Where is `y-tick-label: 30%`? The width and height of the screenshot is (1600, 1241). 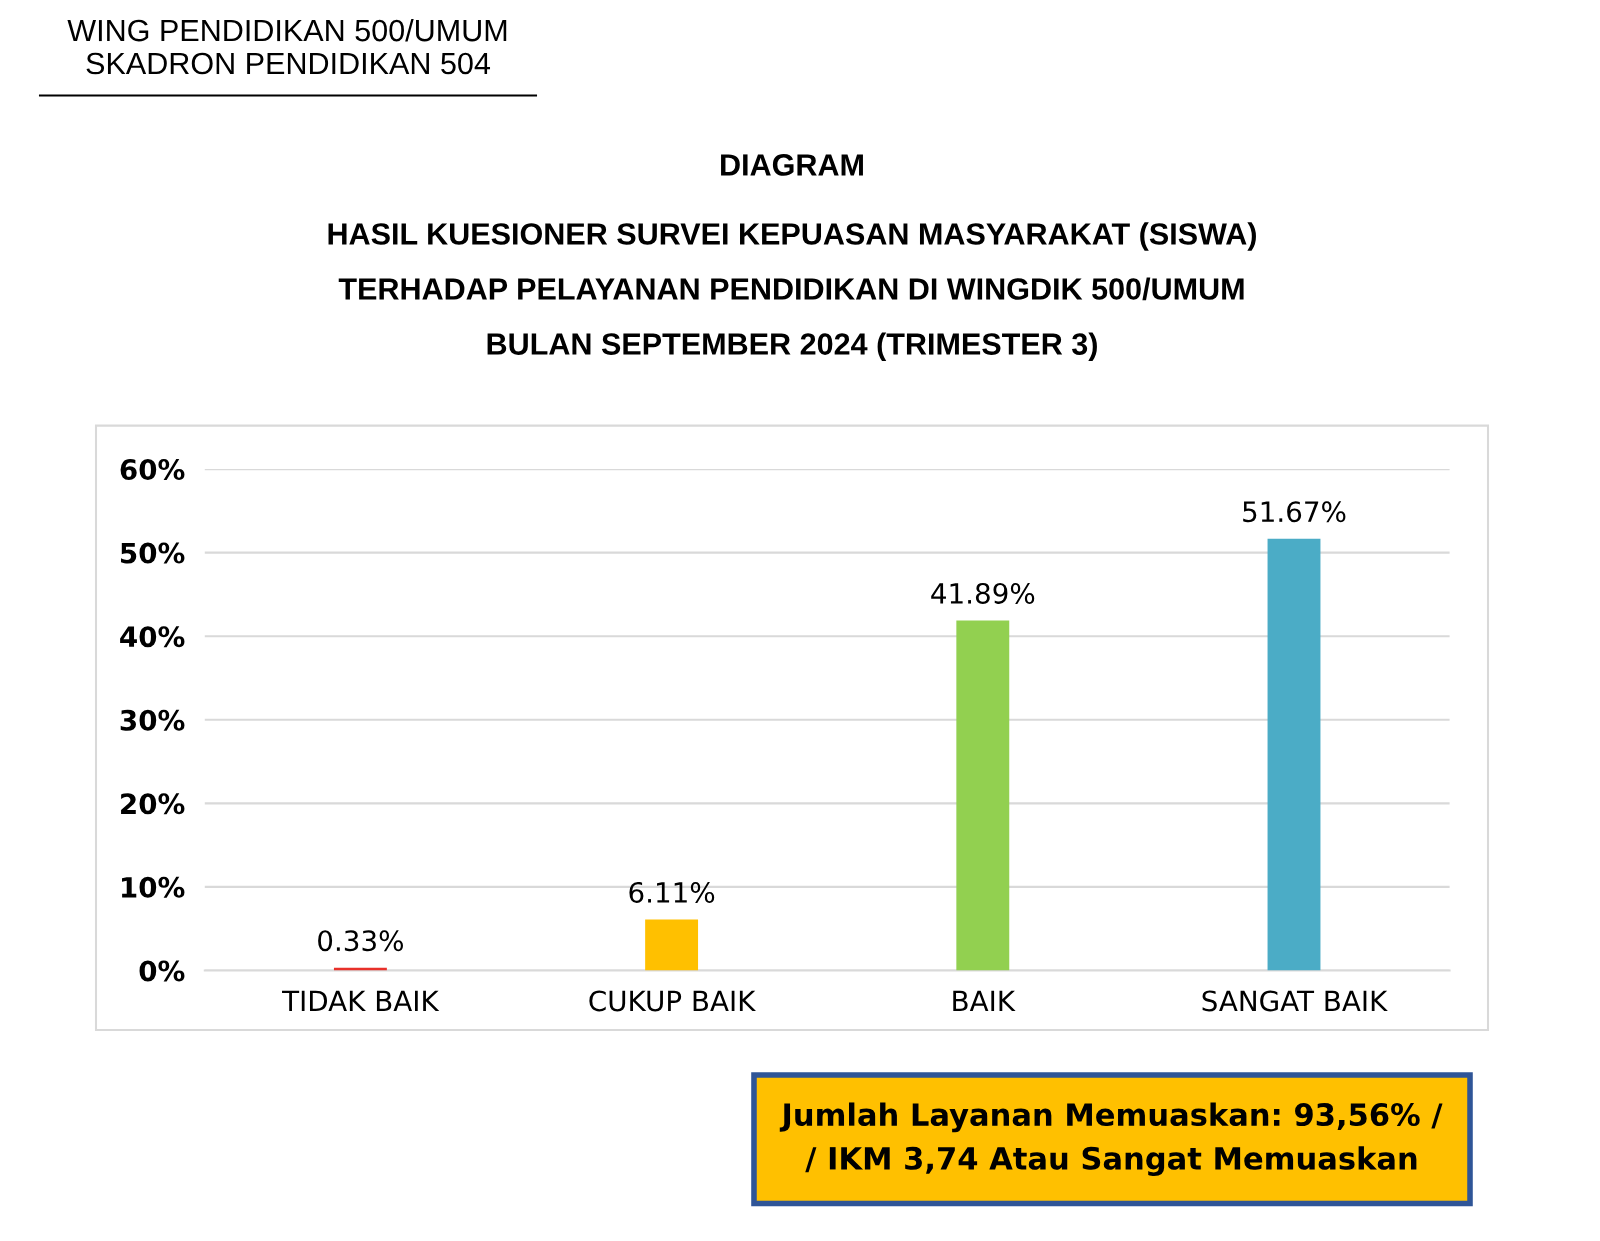 y-tick-label: 30% is located at coordinates (152, 720).